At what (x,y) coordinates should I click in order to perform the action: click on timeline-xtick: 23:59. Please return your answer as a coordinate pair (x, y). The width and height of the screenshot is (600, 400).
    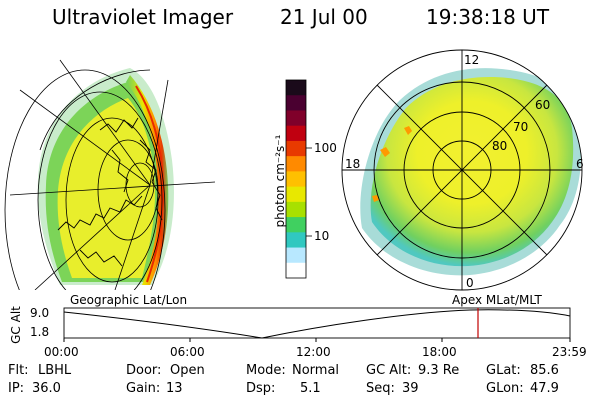
    Looking at the image, I should click on (569, 352).